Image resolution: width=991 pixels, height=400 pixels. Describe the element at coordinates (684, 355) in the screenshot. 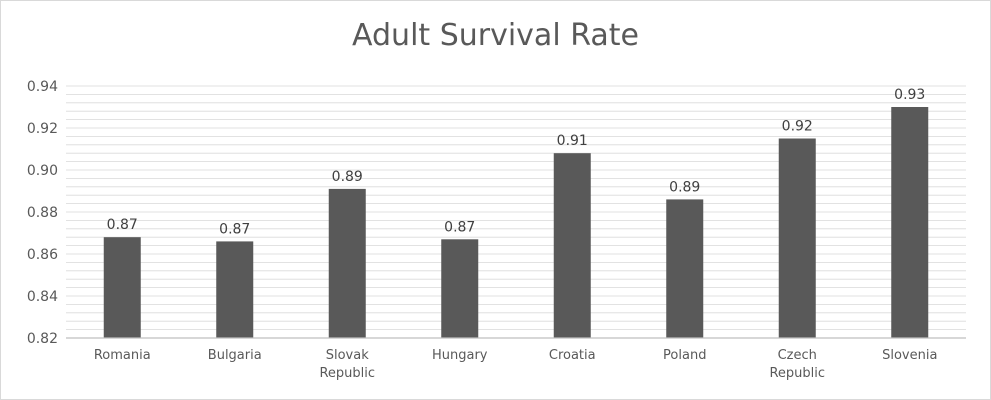

I see `x-category-label: Poland` at that location.